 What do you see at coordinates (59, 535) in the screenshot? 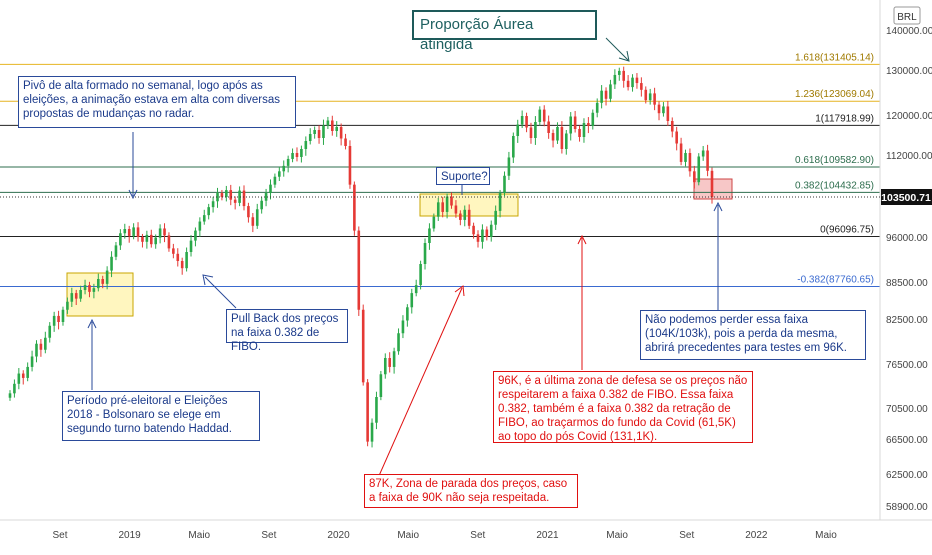
I see `time-tick-0: Set` at bounding box center [59, 535].